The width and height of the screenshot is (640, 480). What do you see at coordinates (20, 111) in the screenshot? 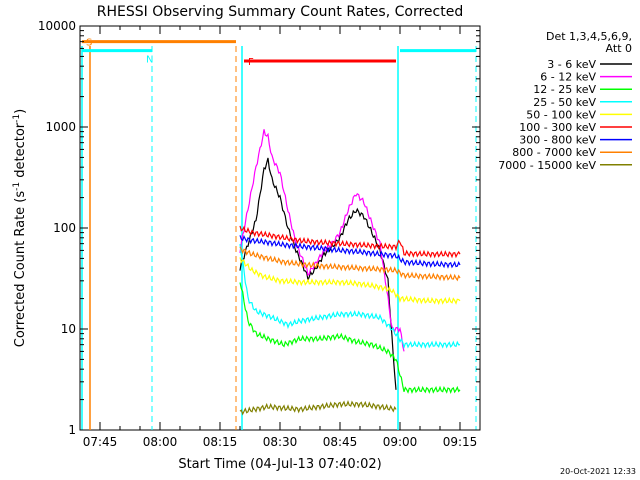
I see `y-axis-label-part: )` at bounding box center [20, 111].